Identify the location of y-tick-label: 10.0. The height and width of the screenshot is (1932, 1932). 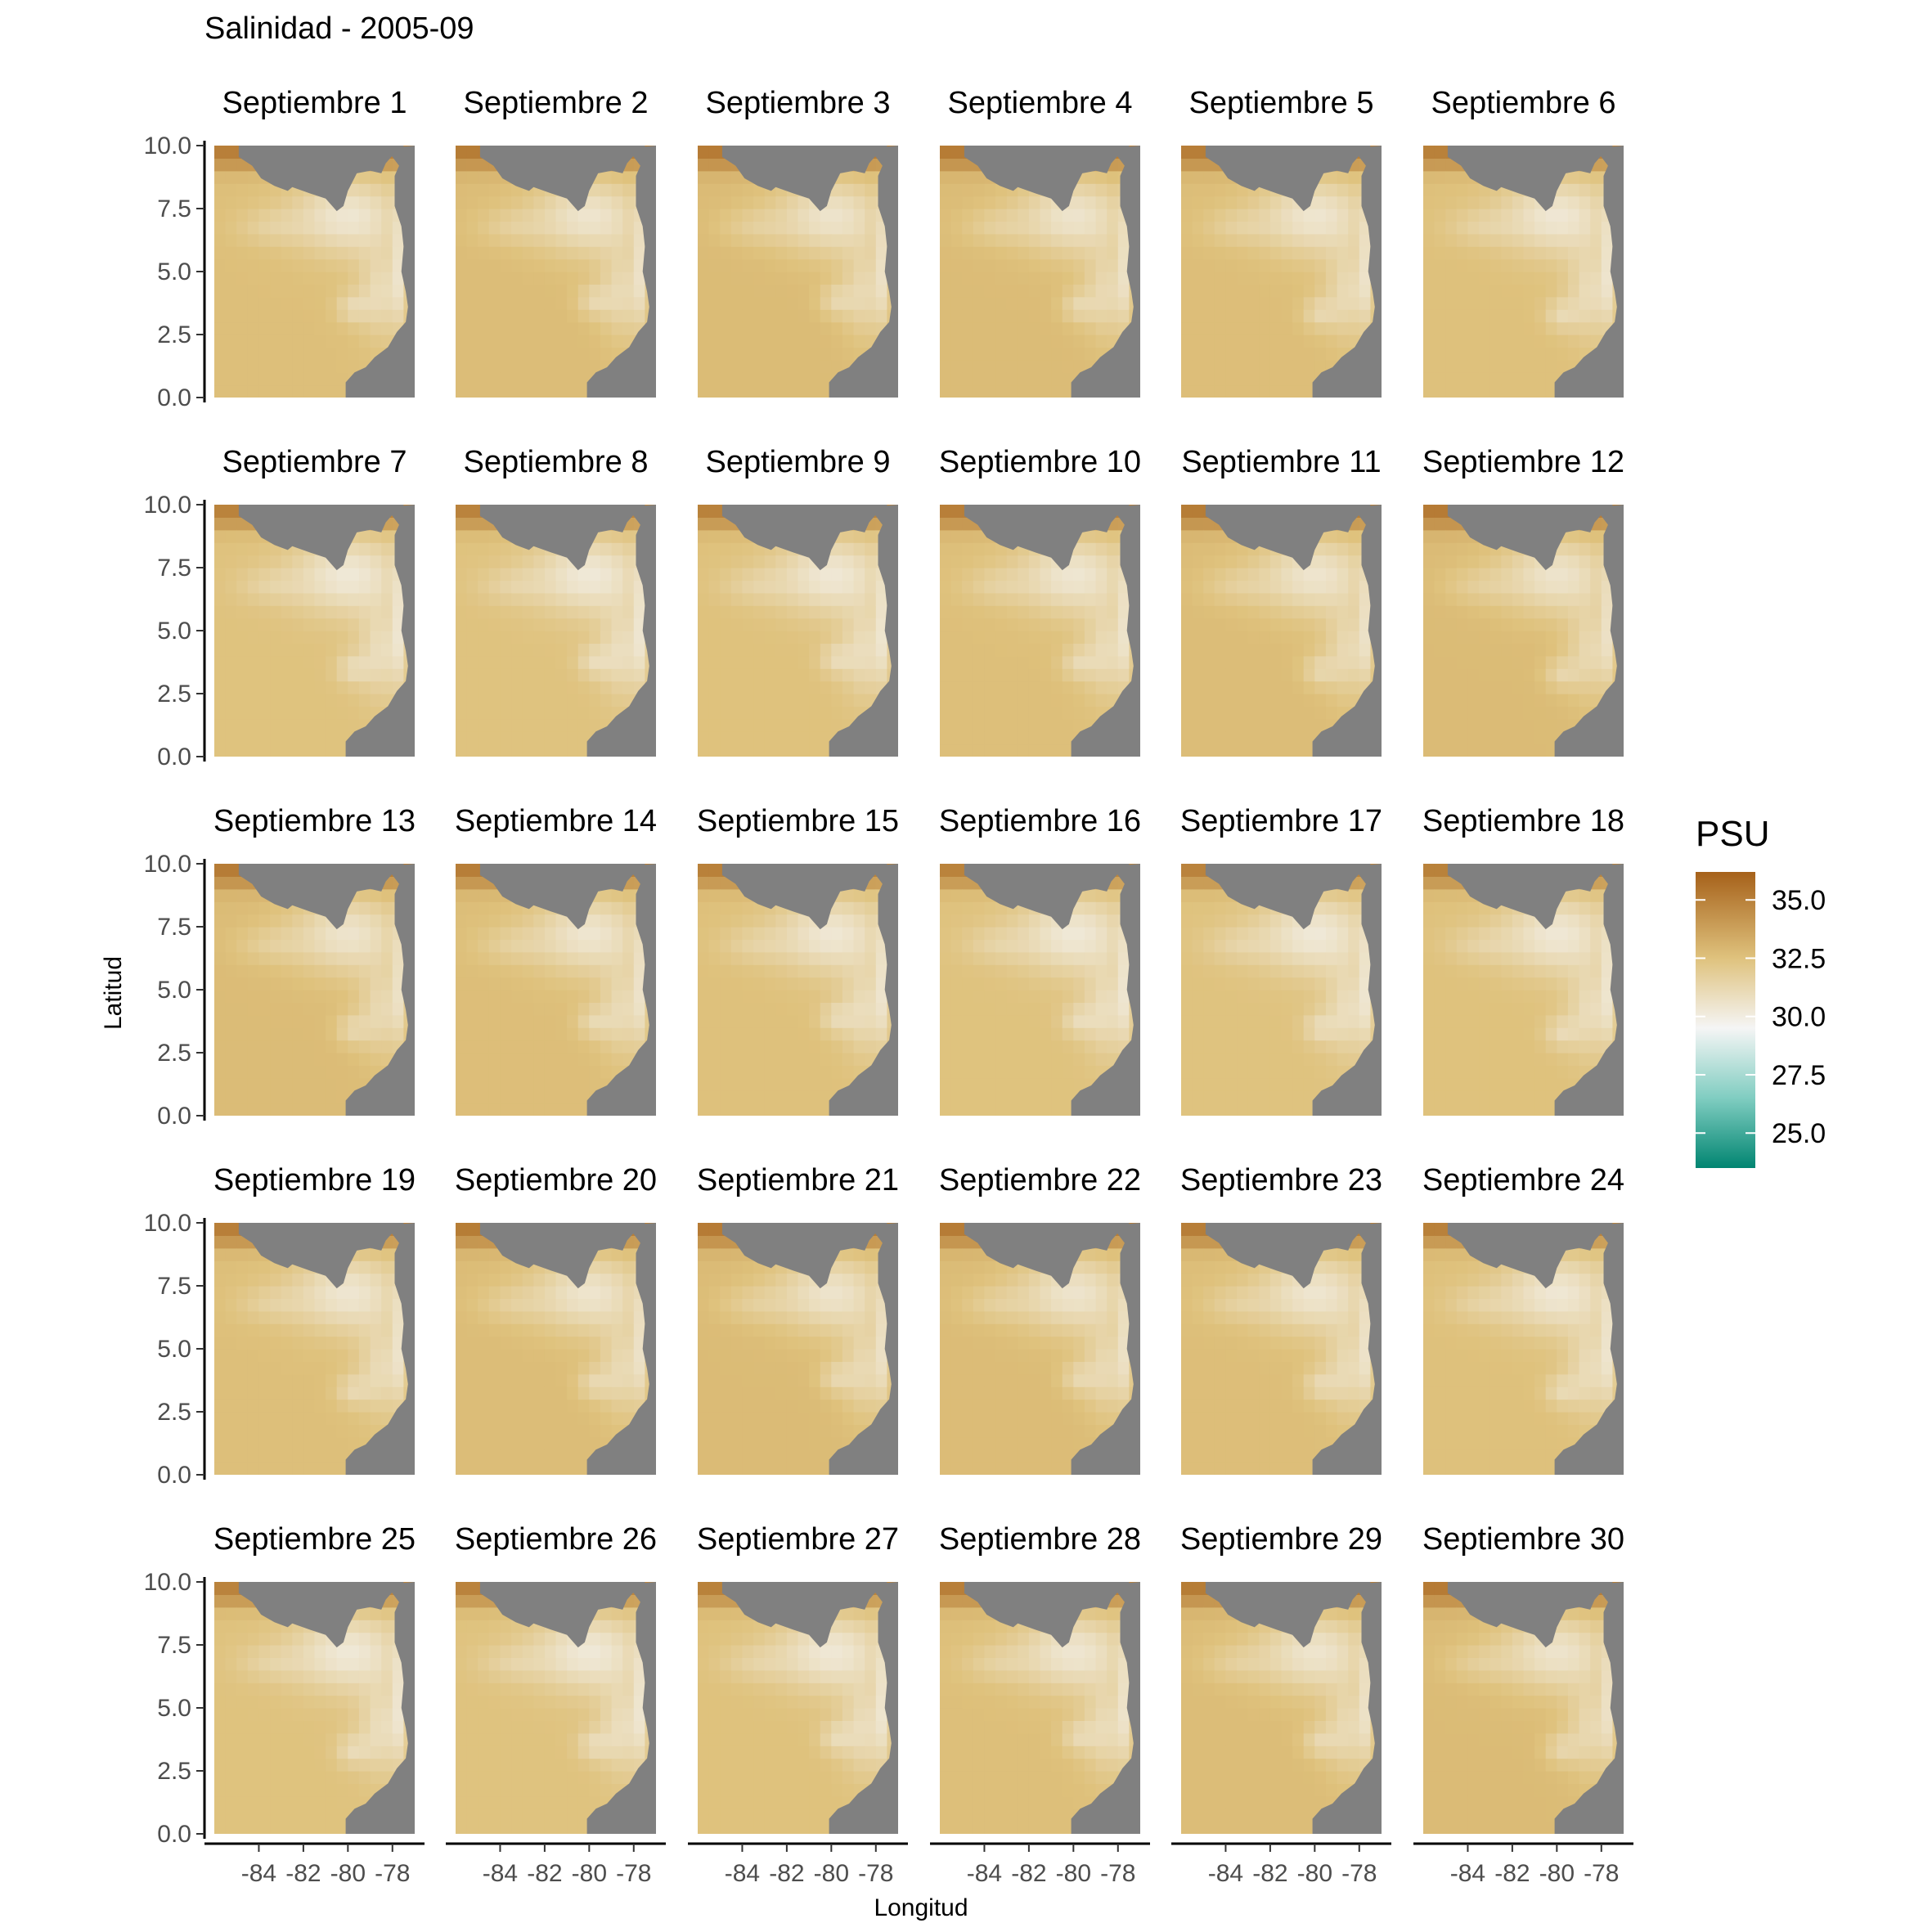
(168, 505).